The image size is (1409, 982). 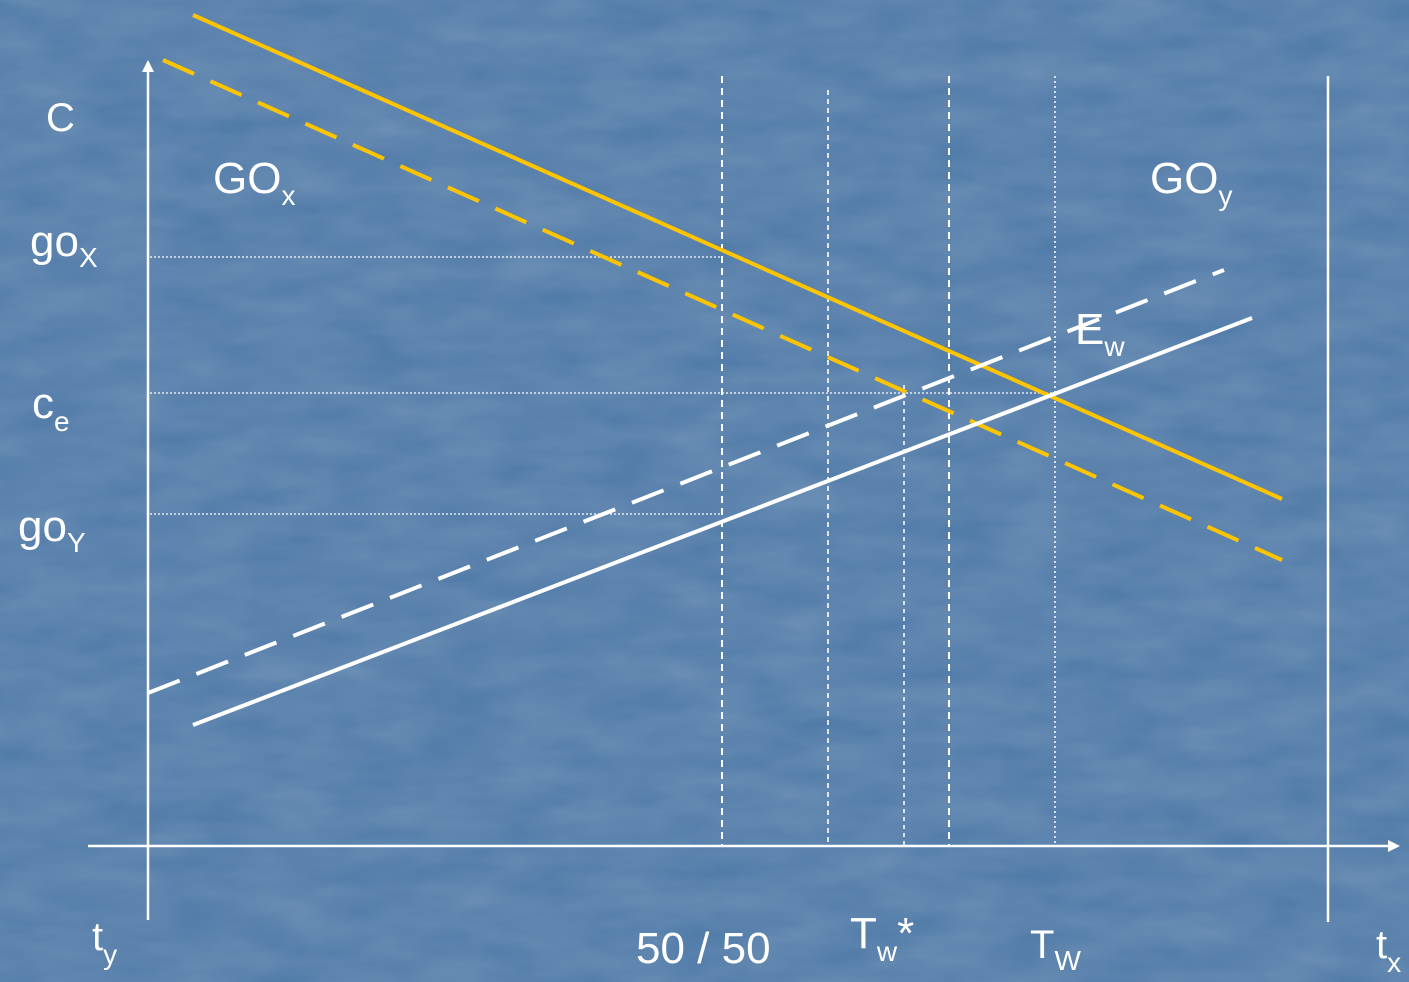 I want to click on equilibrium-e-w-label: Ew, so click(x=1100, y=333).